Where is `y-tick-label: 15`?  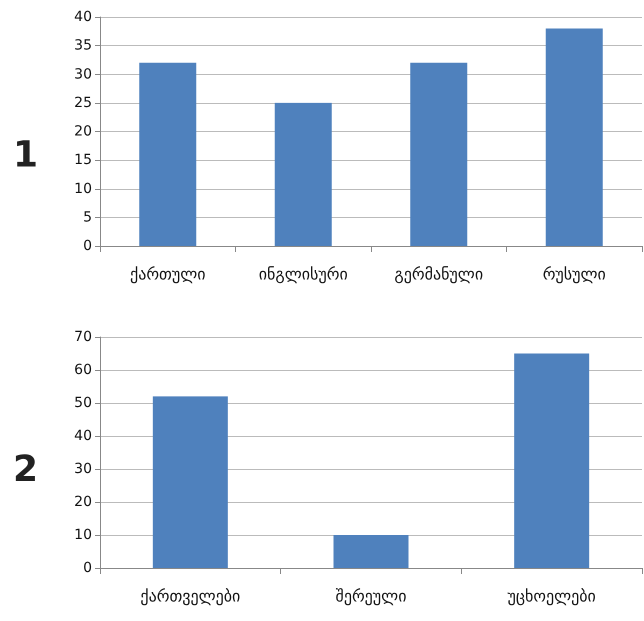 y-tick-label: 15 is located at coordinates (83, 160).